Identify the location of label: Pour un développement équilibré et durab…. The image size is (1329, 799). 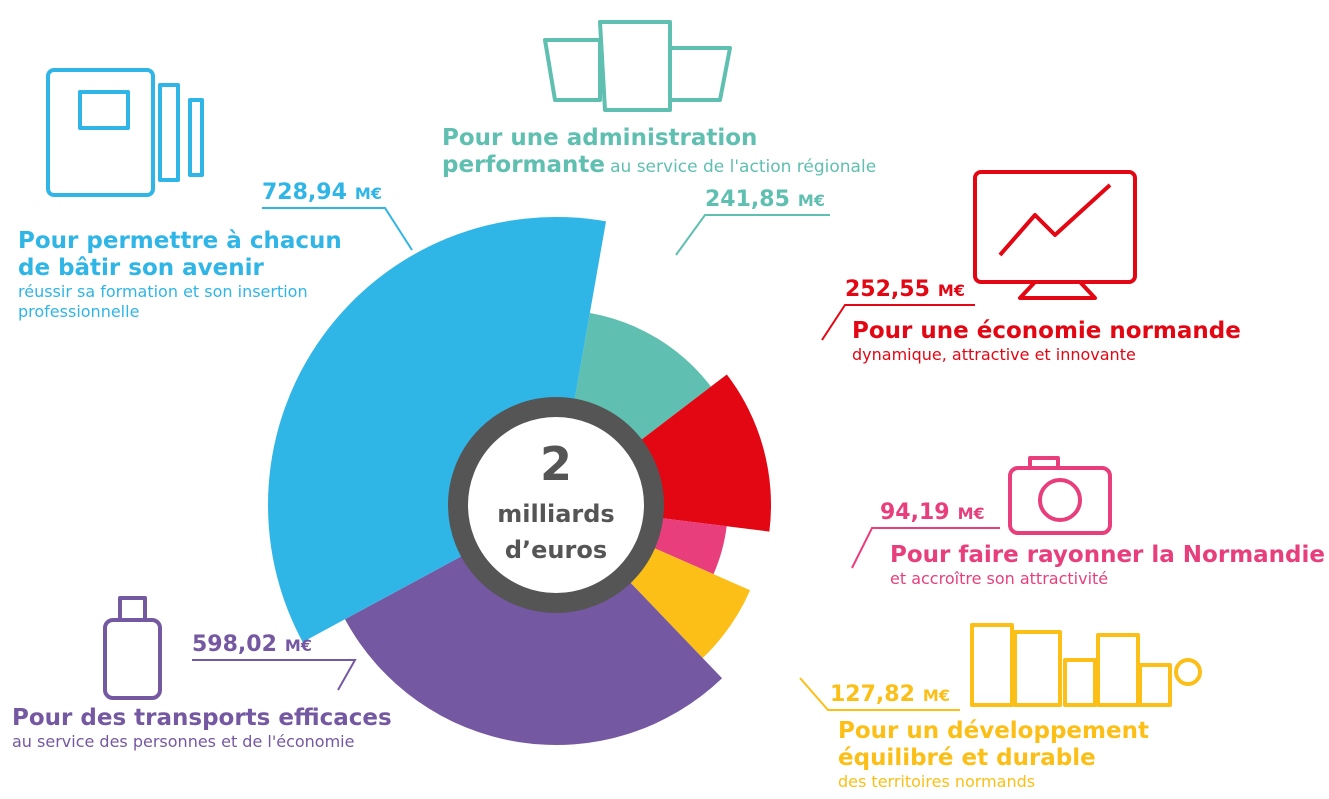
(1003, 755).